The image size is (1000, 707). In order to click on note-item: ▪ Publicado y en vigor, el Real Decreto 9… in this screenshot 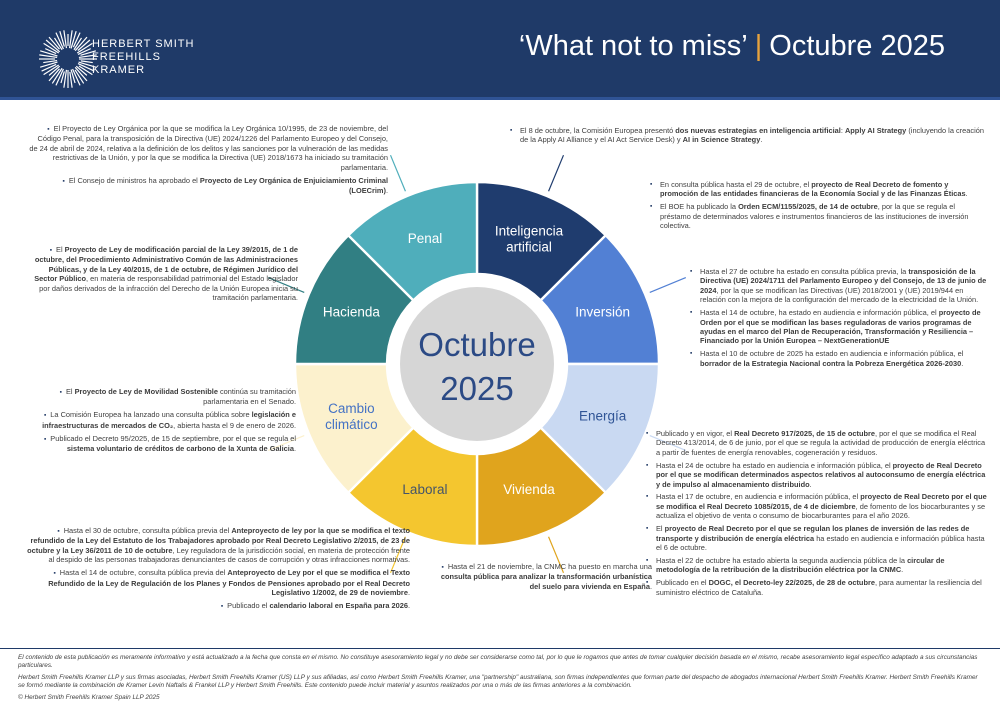, I will do `click(816, 443)`.